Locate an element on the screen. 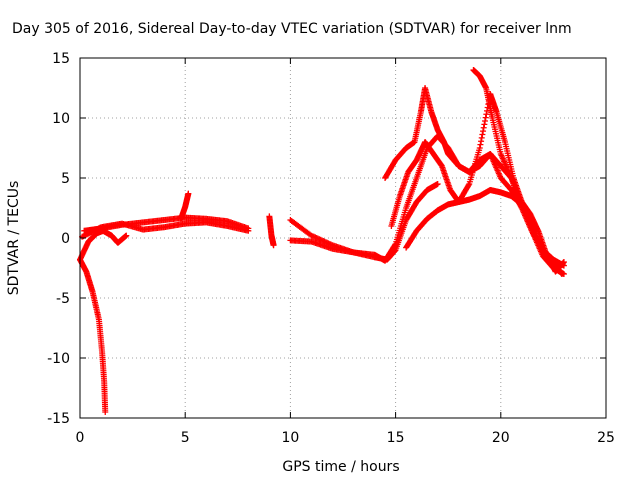 The height and width of the screenshot is (480, 640). x-tick-label: 20 is located at coordinates (501, 438).